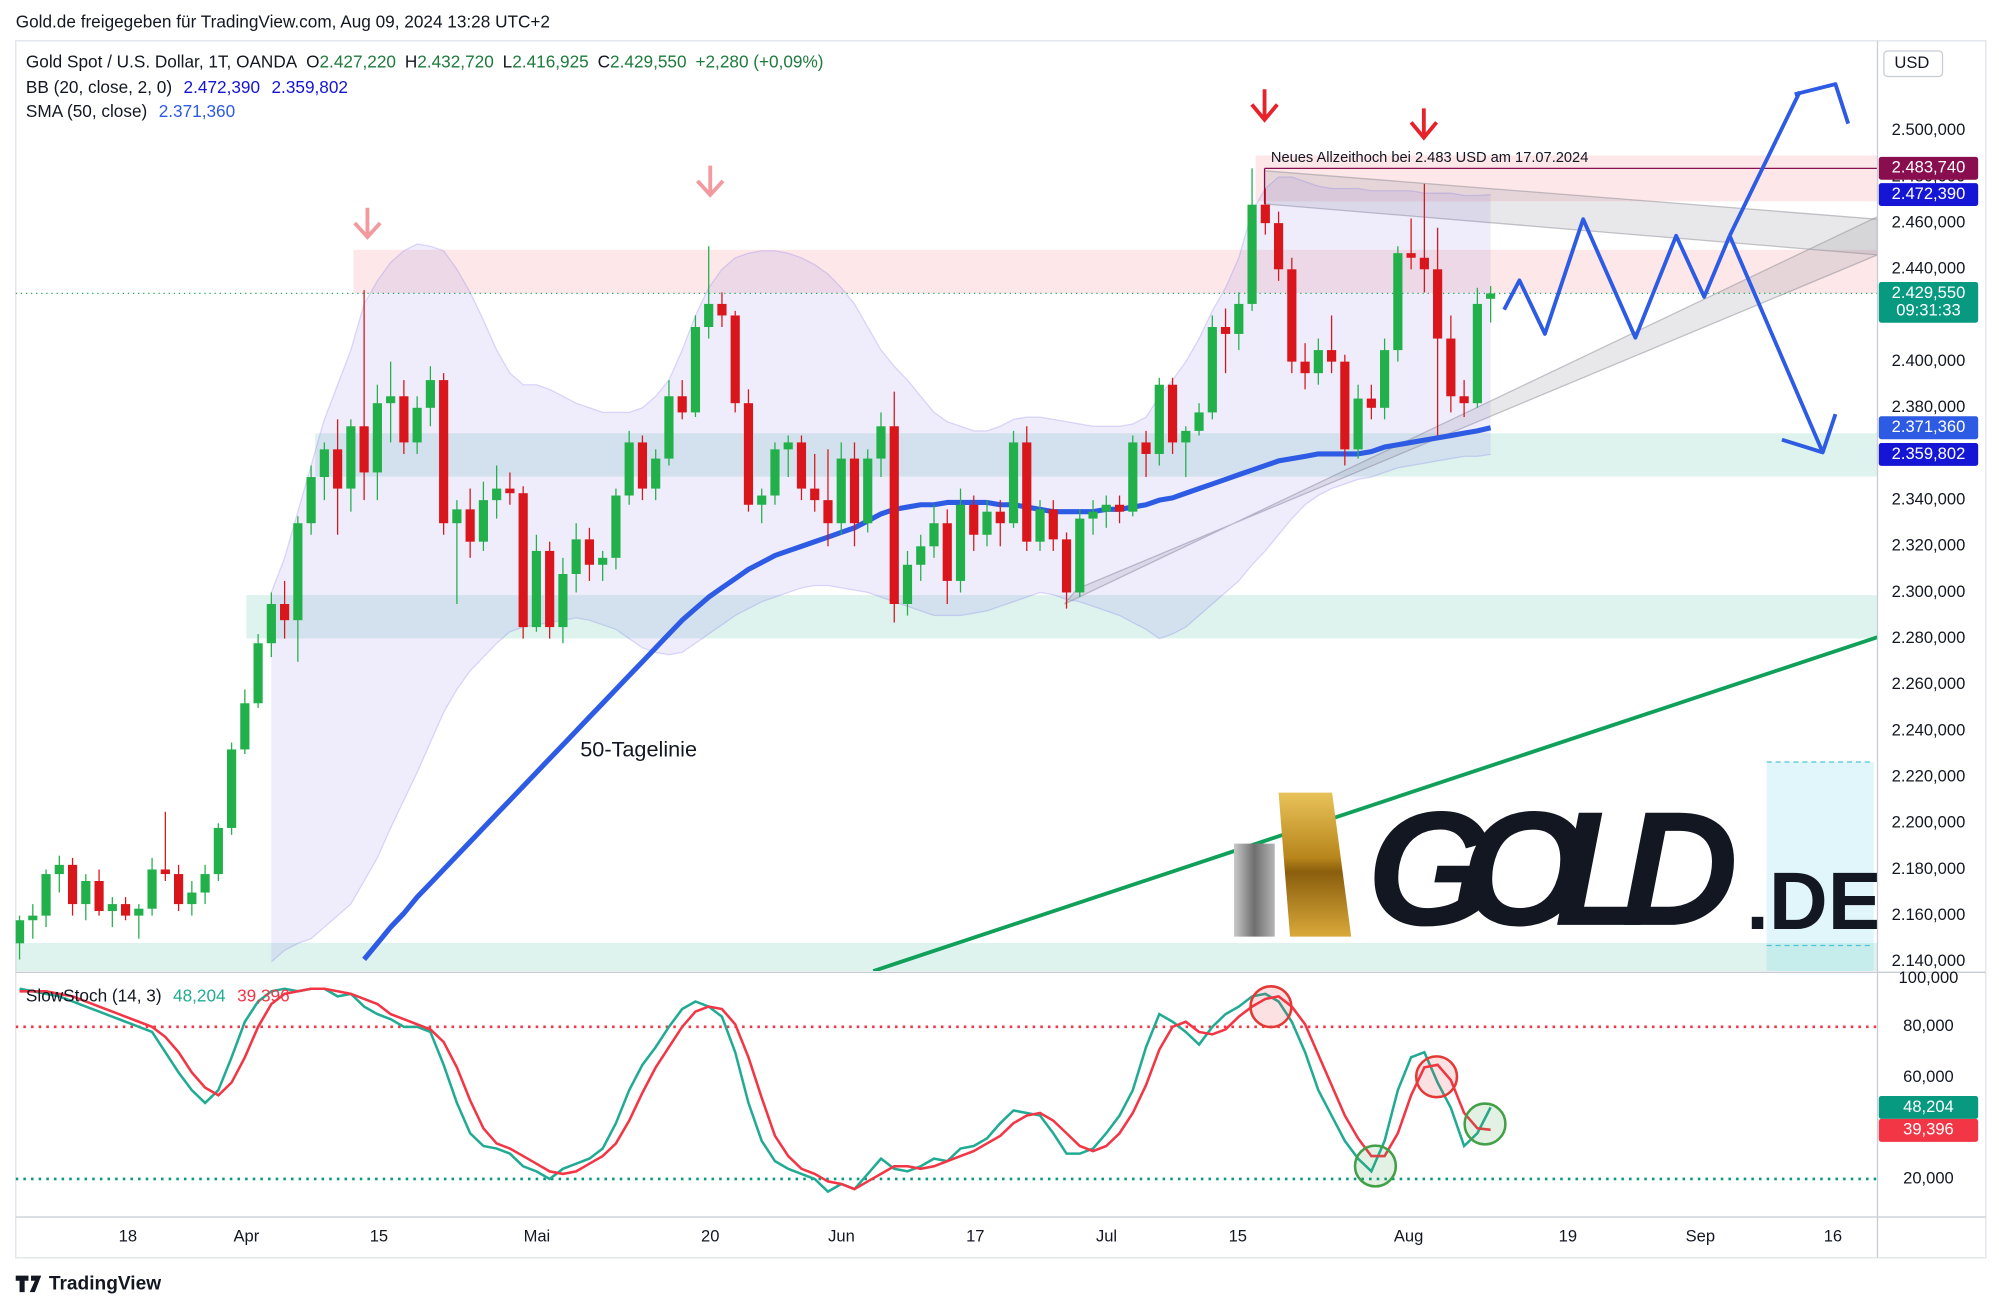 The width and height of the screenshot is (1999, 1310). I want to click on ohlc-value: 2.429,550, so click(648, 61).